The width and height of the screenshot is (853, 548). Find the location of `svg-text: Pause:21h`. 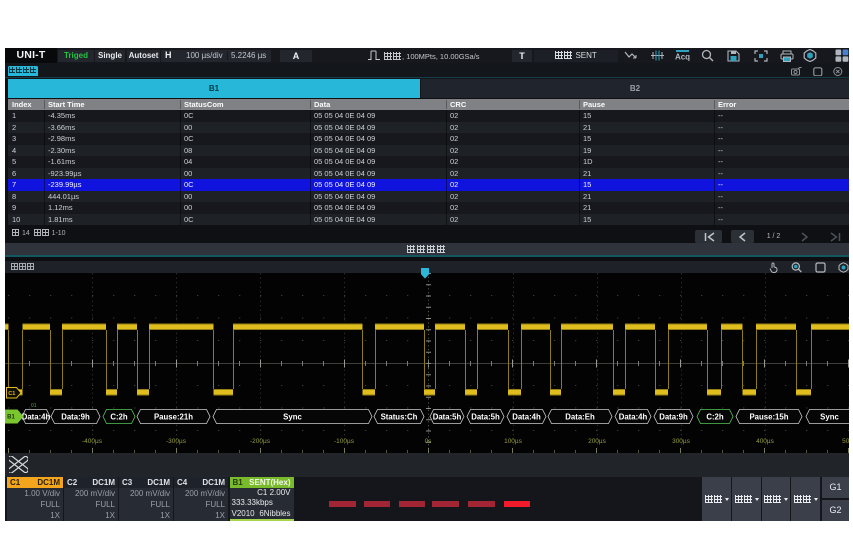

svg-text: Pause:21h is located at coordinates (173, 417).